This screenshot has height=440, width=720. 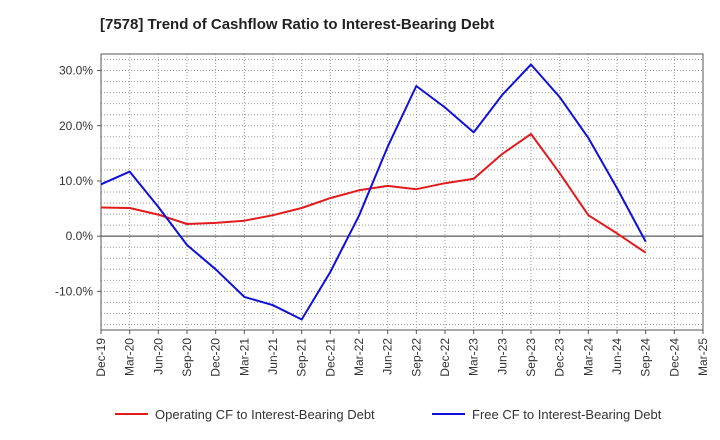 What do you see at coordinates (76, 71) in the screenshot?
I see `y-tick-label: 30.0%` at bounding box center [76, 71].